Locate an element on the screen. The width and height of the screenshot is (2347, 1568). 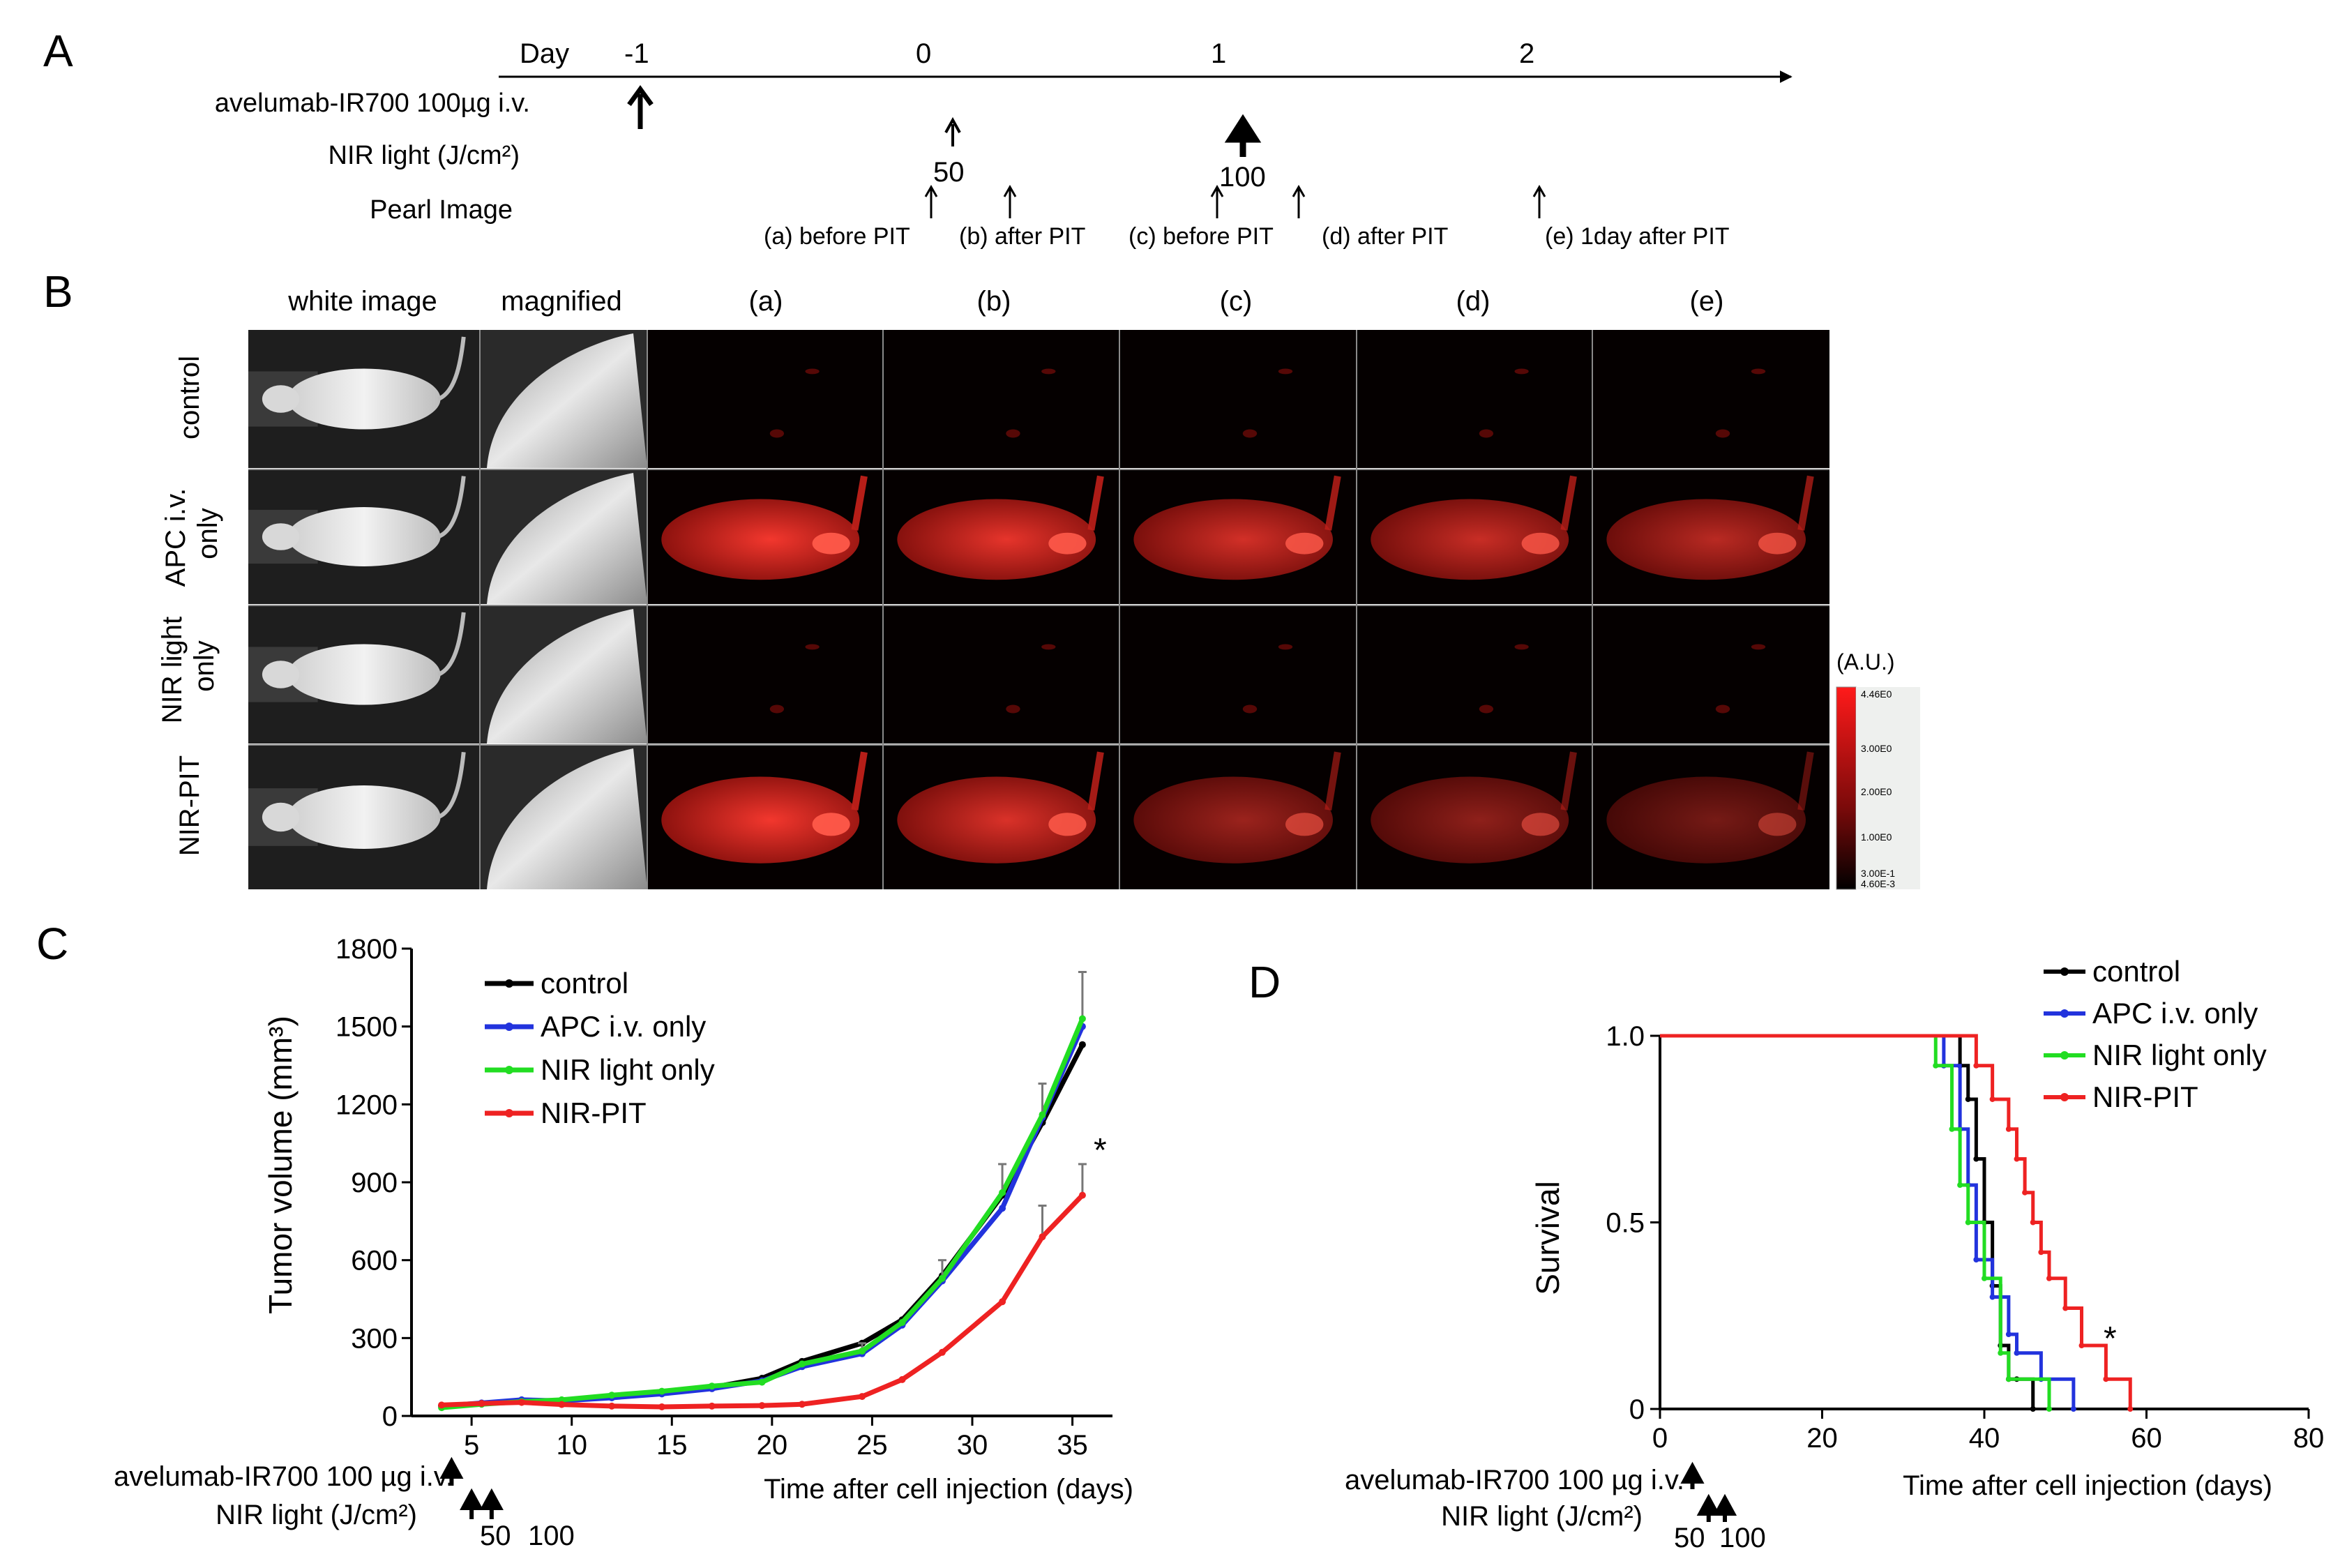
image-cell-r3-c5 is located at coordinates (1474, 817).